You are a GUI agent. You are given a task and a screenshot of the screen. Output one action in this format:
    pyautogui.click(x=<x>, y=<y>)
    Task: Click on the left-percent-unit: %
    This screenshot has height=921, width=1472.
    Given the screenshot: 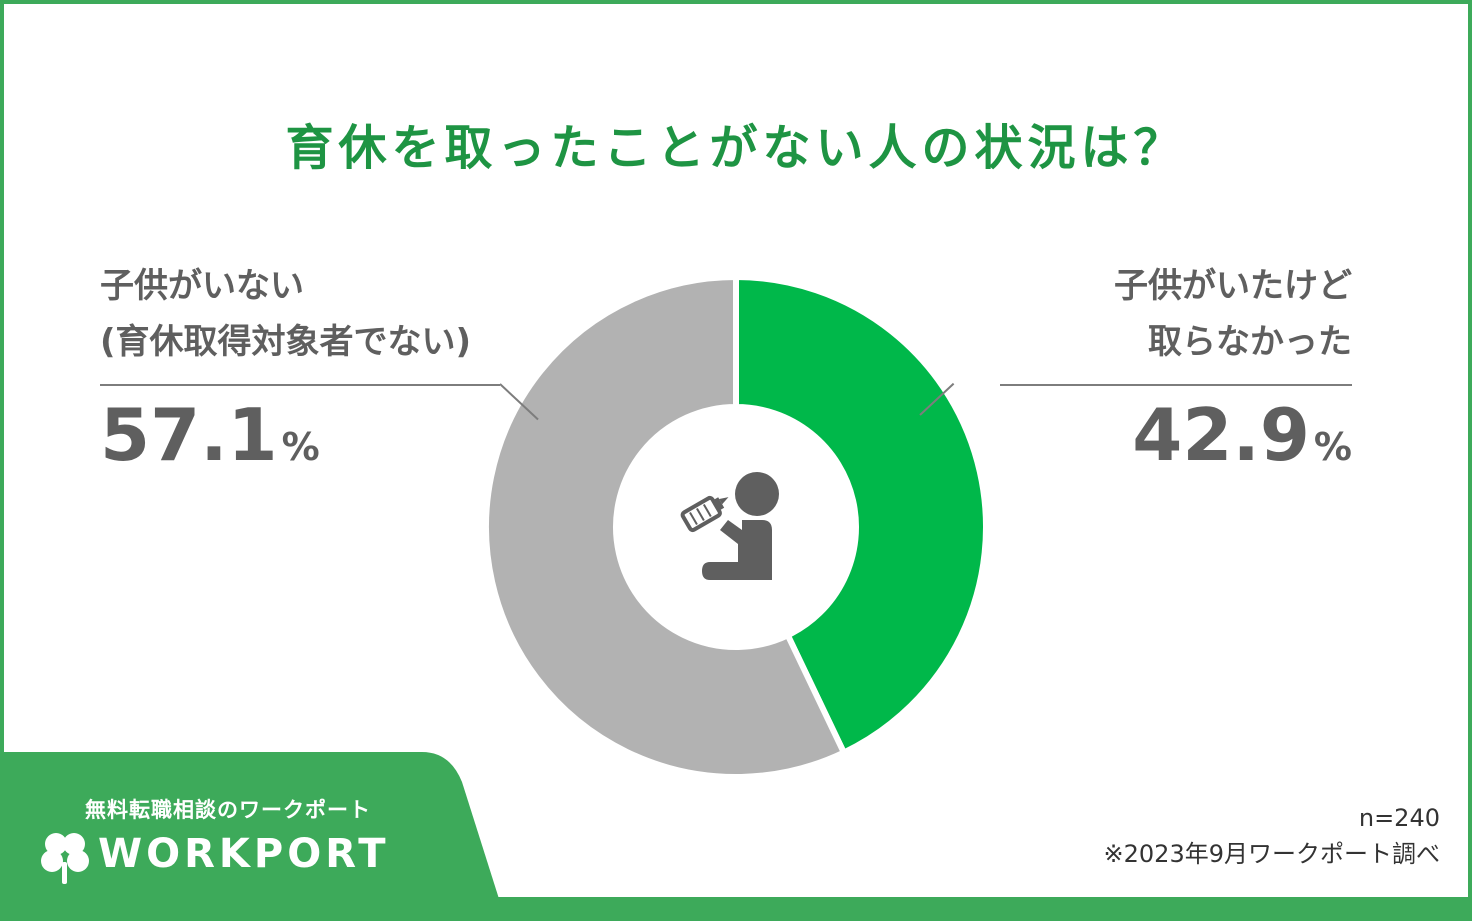 What is the action you would take?
    pyautogui.click(x=300, y=447)
    